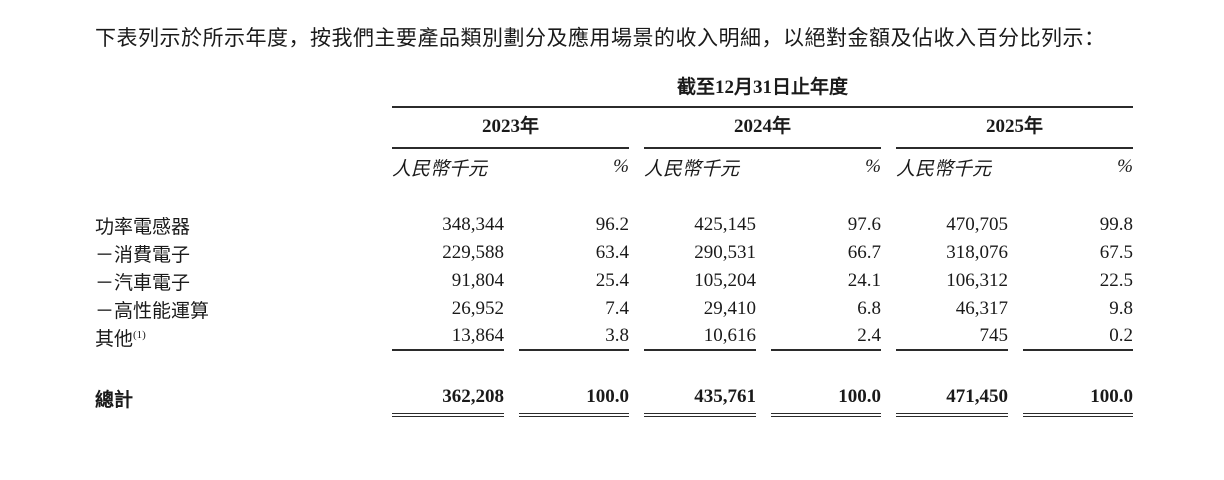 The image size is (1224, 480). I want to click on table-row-high-performance-computing: －高性能運算 26,952 7.4 29,410 6.8 46,317 9.8, so click(614, 309).